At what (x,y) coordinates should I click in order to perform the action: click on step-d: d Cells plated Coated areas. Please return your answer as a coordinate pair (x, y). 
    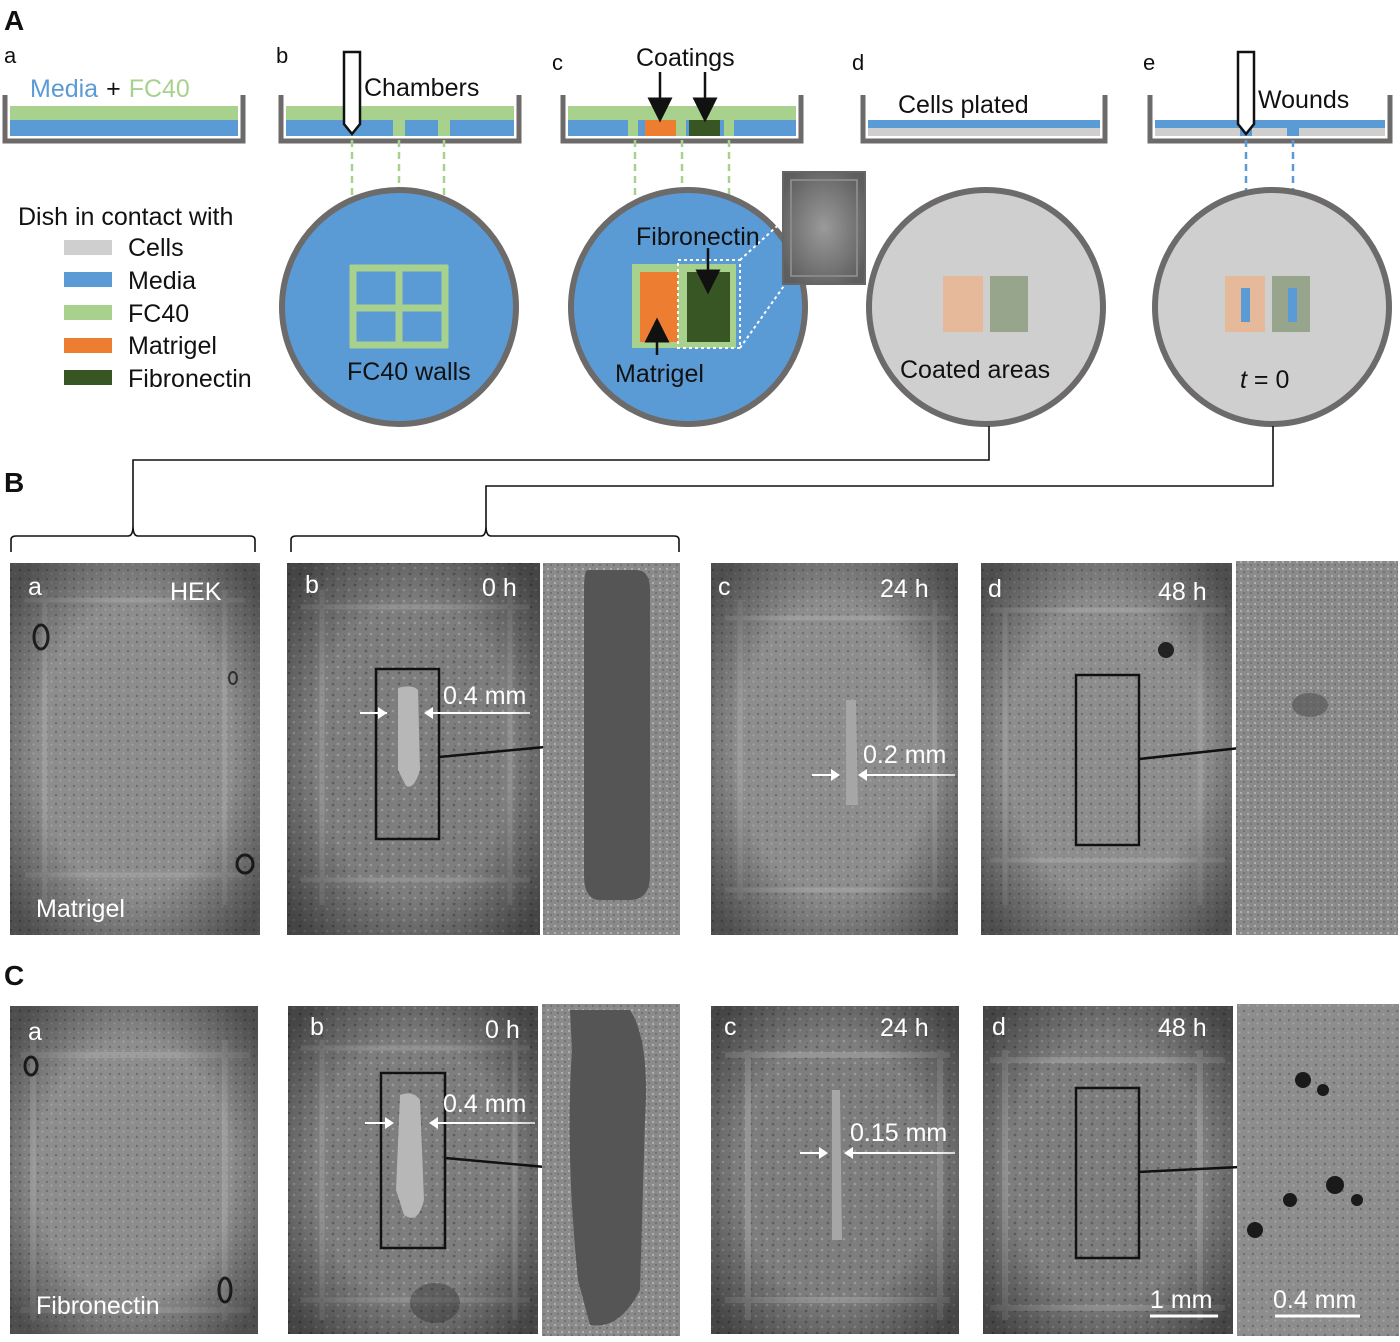
    Looking at the image, I should click on (980, 238).